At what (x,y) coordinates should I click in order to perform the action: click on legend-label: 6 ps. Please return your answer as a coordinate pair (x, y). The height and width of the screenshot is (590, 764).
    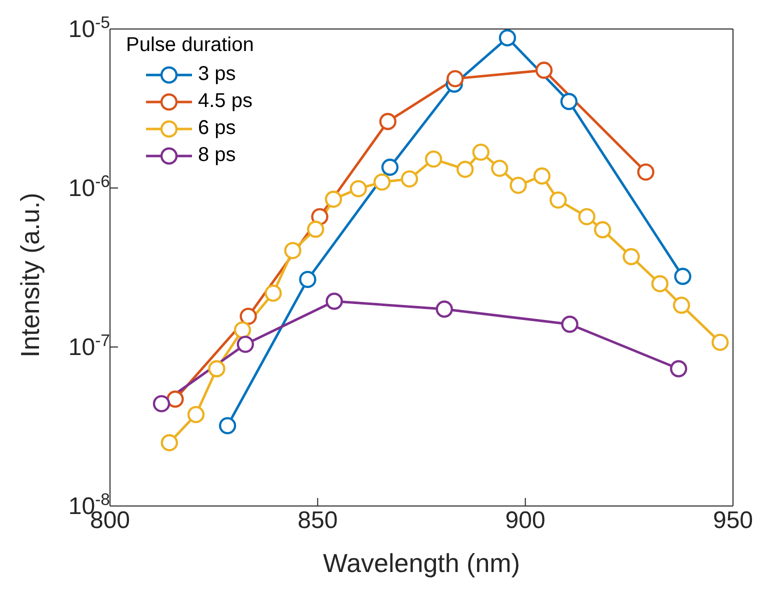
    Looking at the image, I should click on (217, 128).